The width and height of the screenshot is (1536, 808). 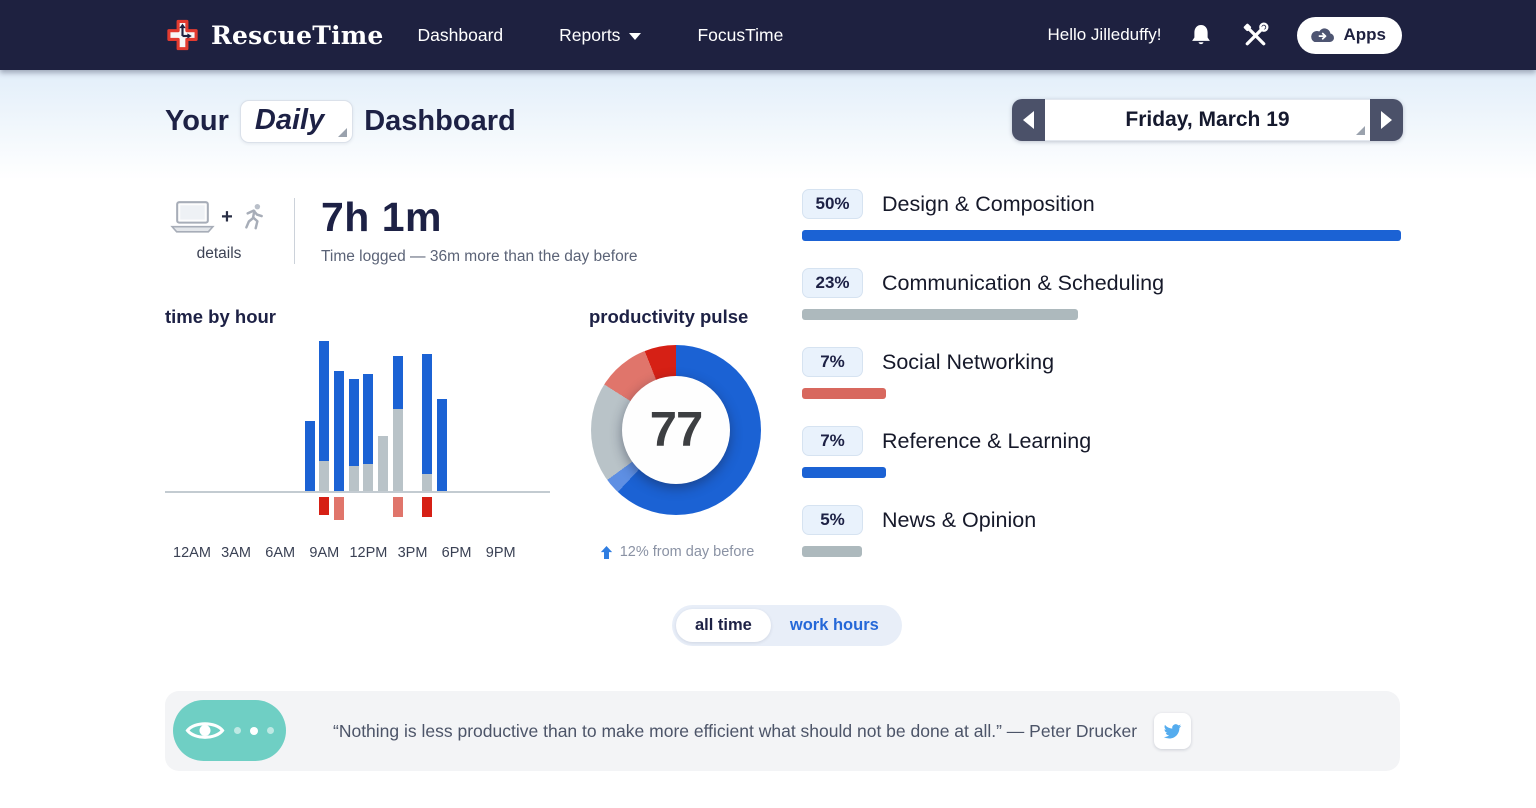 What do you see at coordinates (787, 625) in the screenshot?
I see `time-range-toggle: all time work hours` at bounding box center [787, 625].